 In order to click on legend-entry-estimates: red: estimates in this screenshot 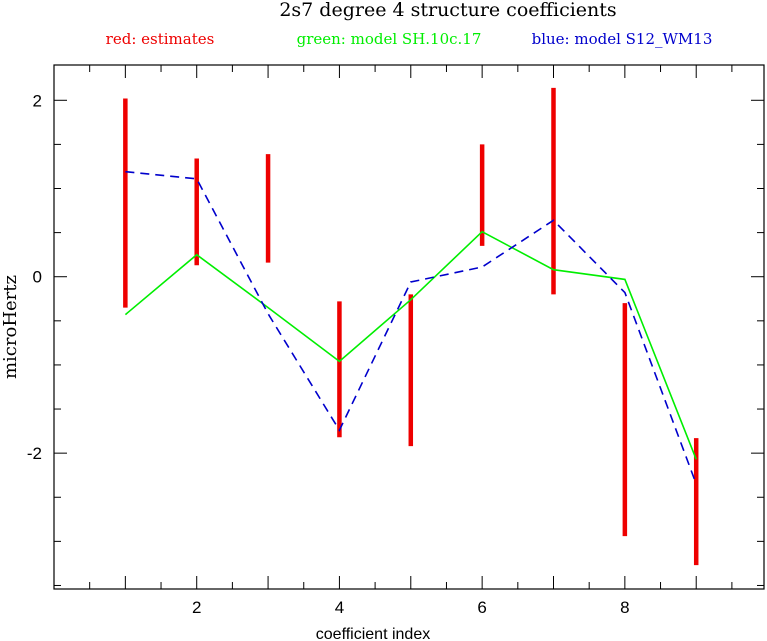, I will do `click(160, 39)`.